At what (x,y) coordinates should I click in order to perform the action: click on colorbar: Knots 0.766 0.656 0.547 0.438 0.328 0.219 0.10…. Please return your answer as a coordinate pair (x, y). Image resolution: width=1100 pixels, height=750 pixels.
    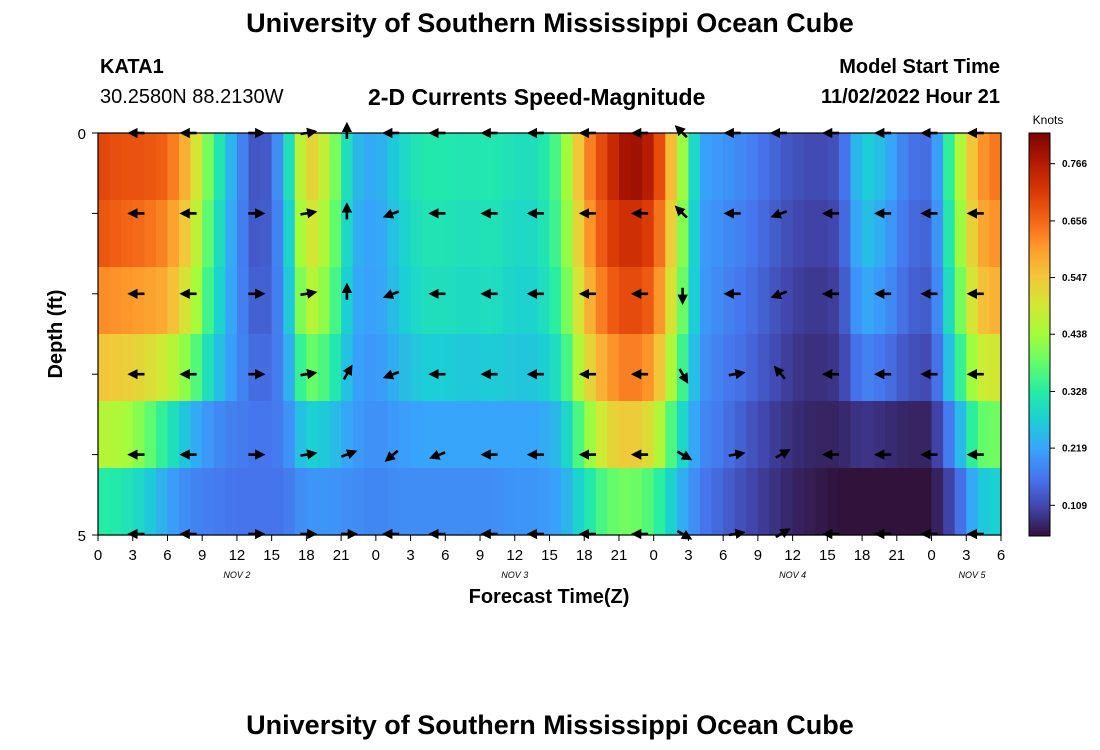
    Looking at the image, I should click on (1057, 325).